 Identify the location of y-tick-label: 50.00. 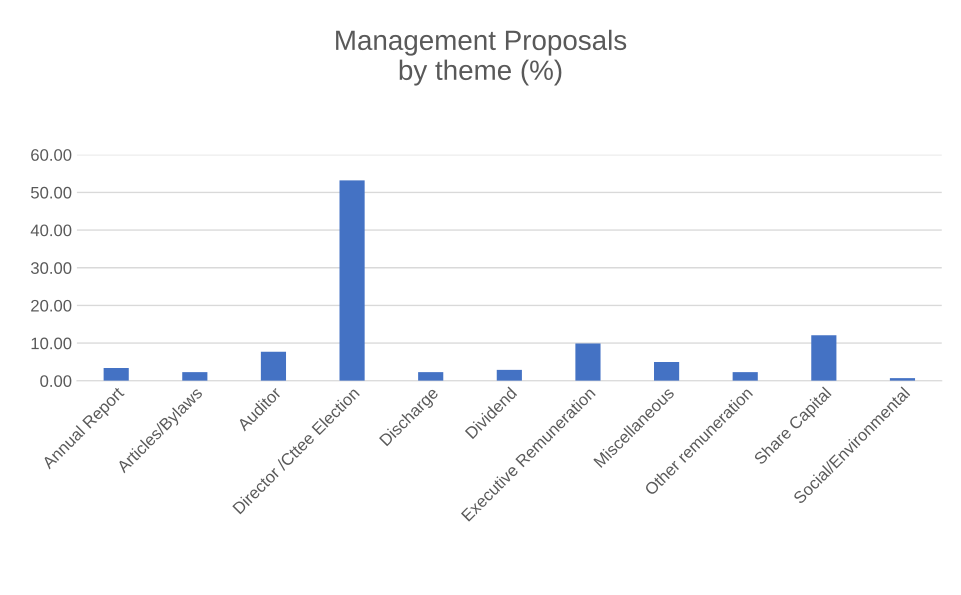
(51, 192).